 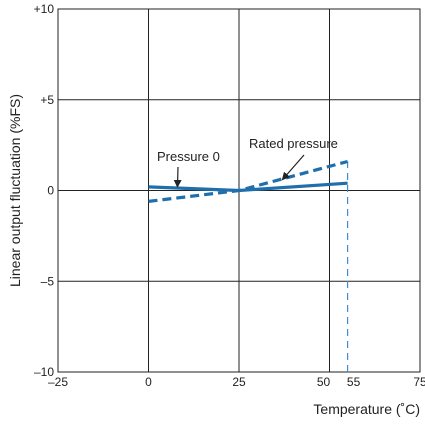 What do you see at coordinates (48, 281) in the screenshot?
I see `y-tick-label: –5` at bounding box center [48, 281].